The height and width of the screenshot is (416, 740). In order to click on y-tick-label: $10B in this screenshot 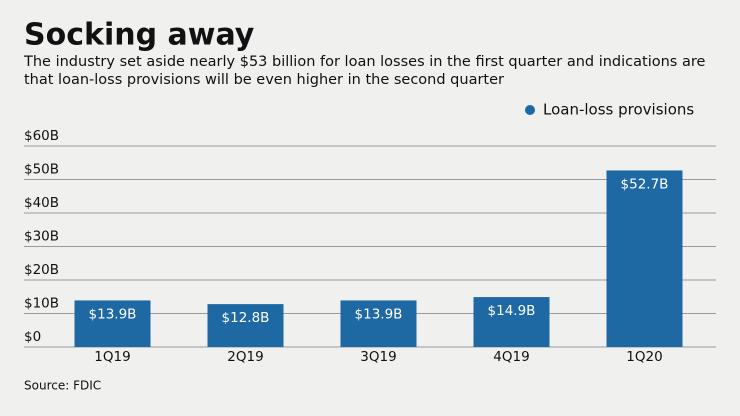, I will do `click(41, 304)`.